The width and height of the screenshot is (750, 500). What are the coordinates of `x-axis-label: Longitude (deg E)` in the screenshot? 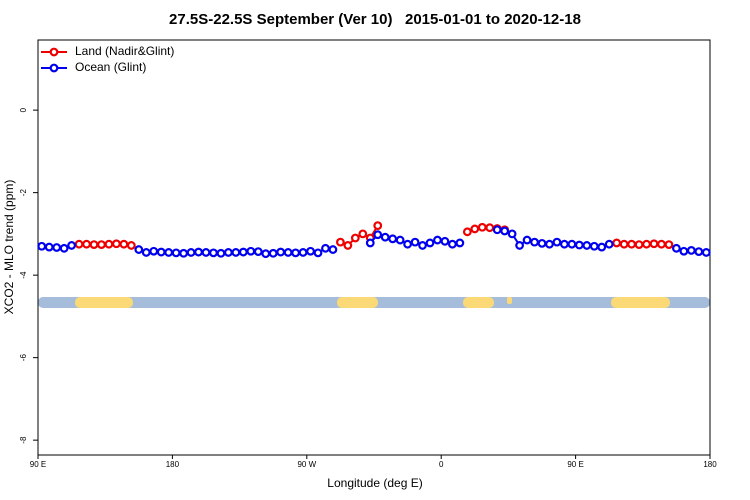 It's located at (374, 483).